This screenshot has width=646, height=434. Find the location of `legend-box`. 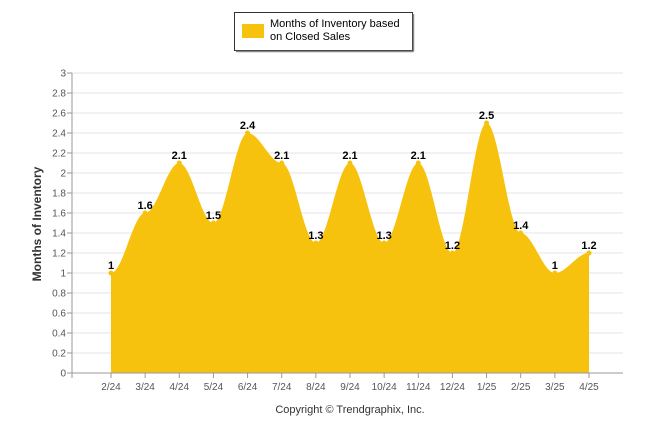

legend-box is located at coordinates (323, 31).